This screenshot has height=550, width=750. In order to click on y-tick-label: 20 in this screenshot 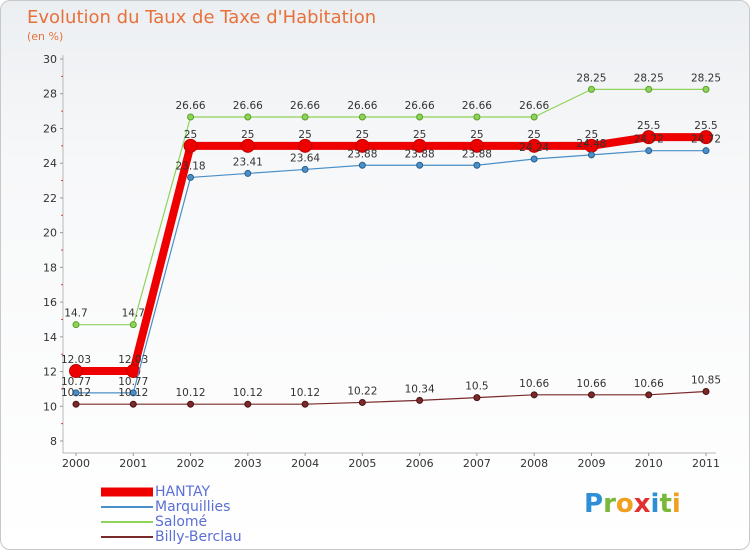, I will do `click(50, 233)`.